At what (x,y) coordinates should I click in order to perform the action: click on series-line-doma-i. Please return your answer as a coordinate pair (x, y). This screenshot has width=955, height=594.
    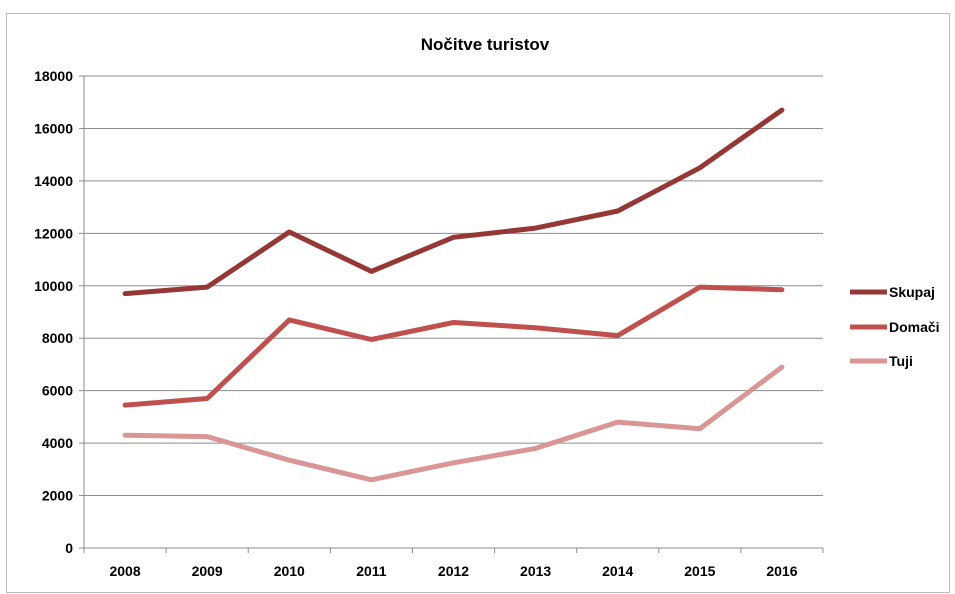
    Looking at the image, I should click on (453, 346).